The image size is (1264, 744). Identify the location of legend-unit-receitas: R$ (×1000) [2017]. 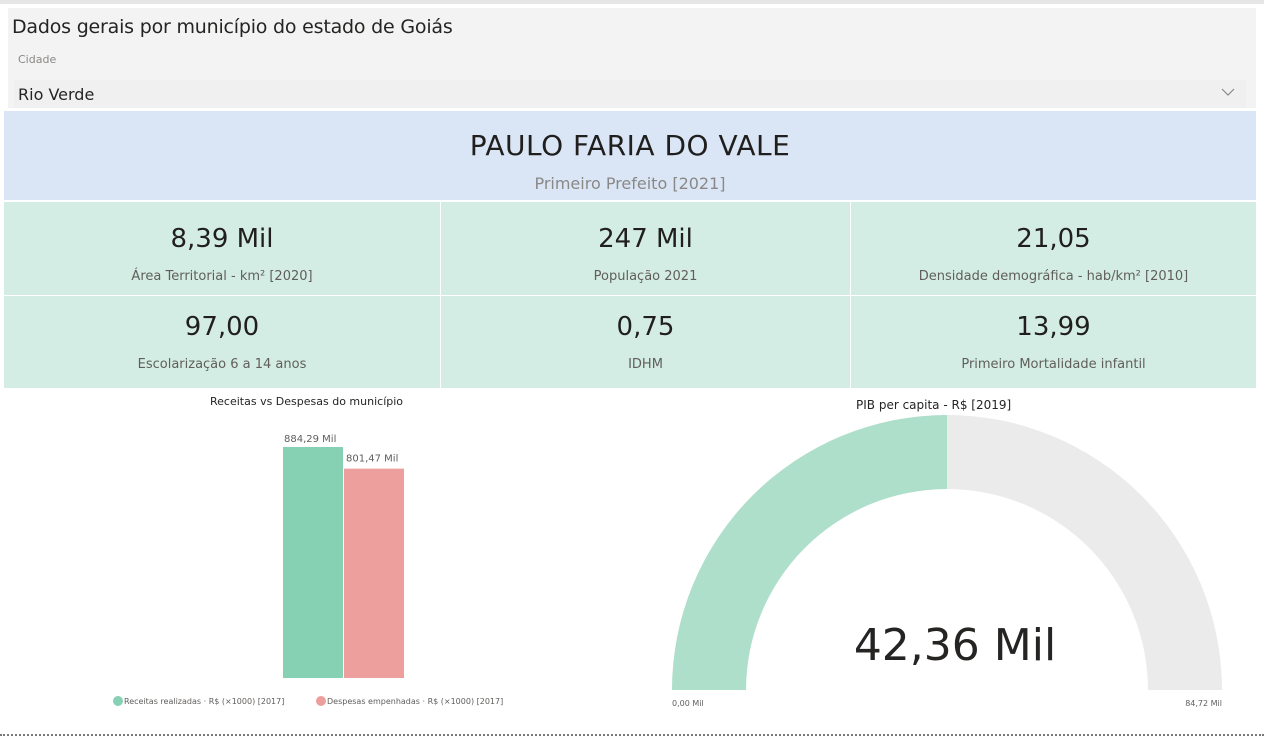
(247, 701).